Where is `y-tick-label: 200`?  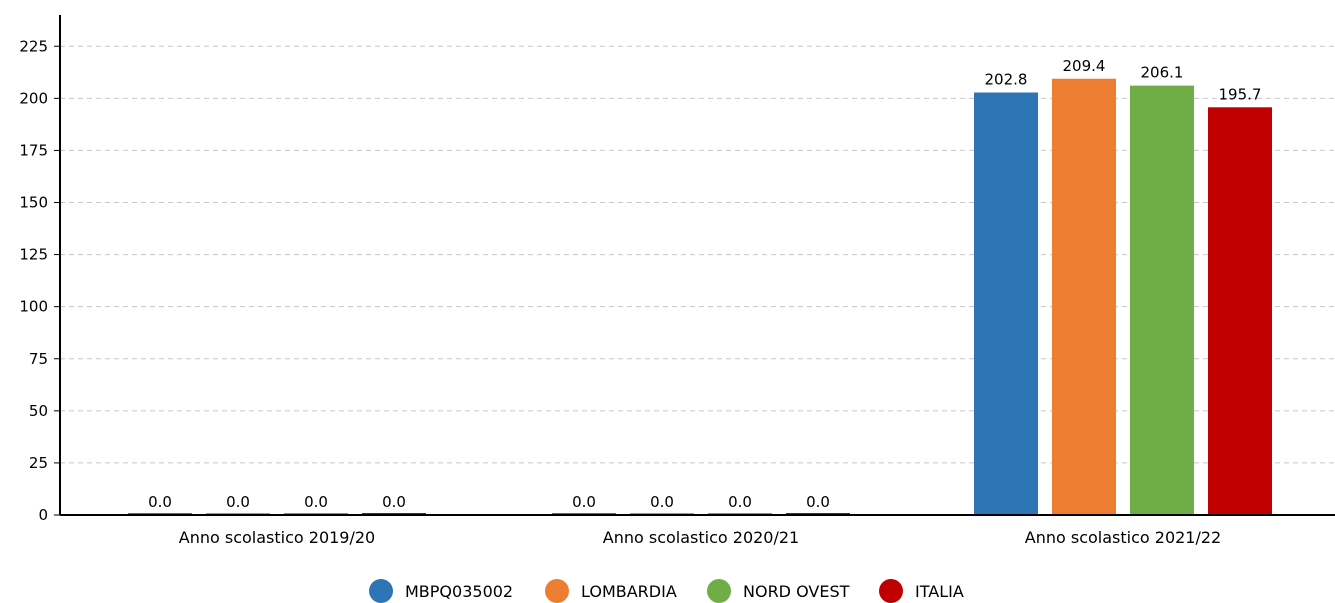 y-tick-label: 200 is located at coordinates (33, 98).